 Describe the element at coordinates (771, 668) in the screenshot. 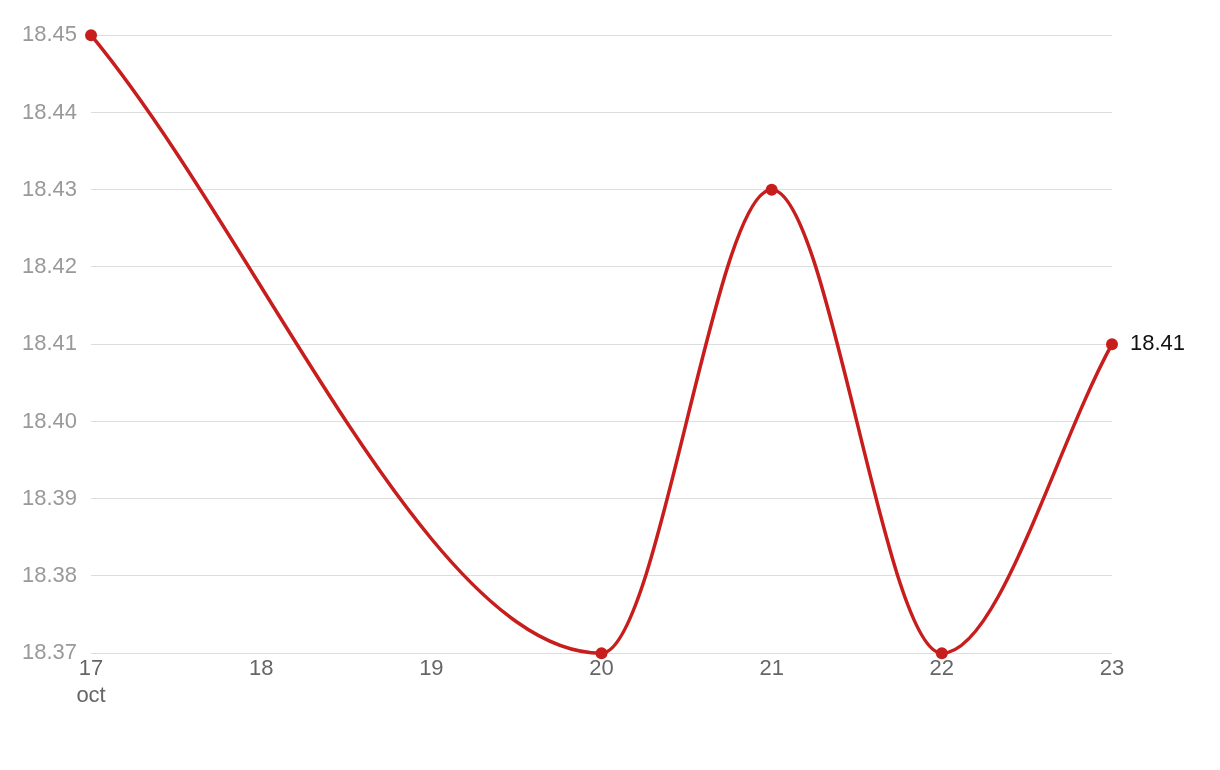

I see `x-tick-label: 21` at that location.